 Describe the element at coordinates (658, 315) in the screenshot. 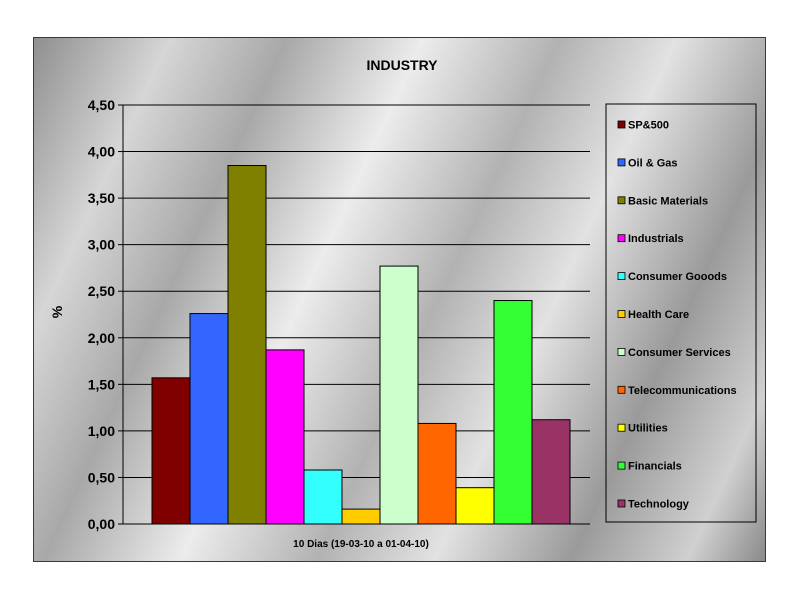

I see `legend-label: Health Care` at that location.